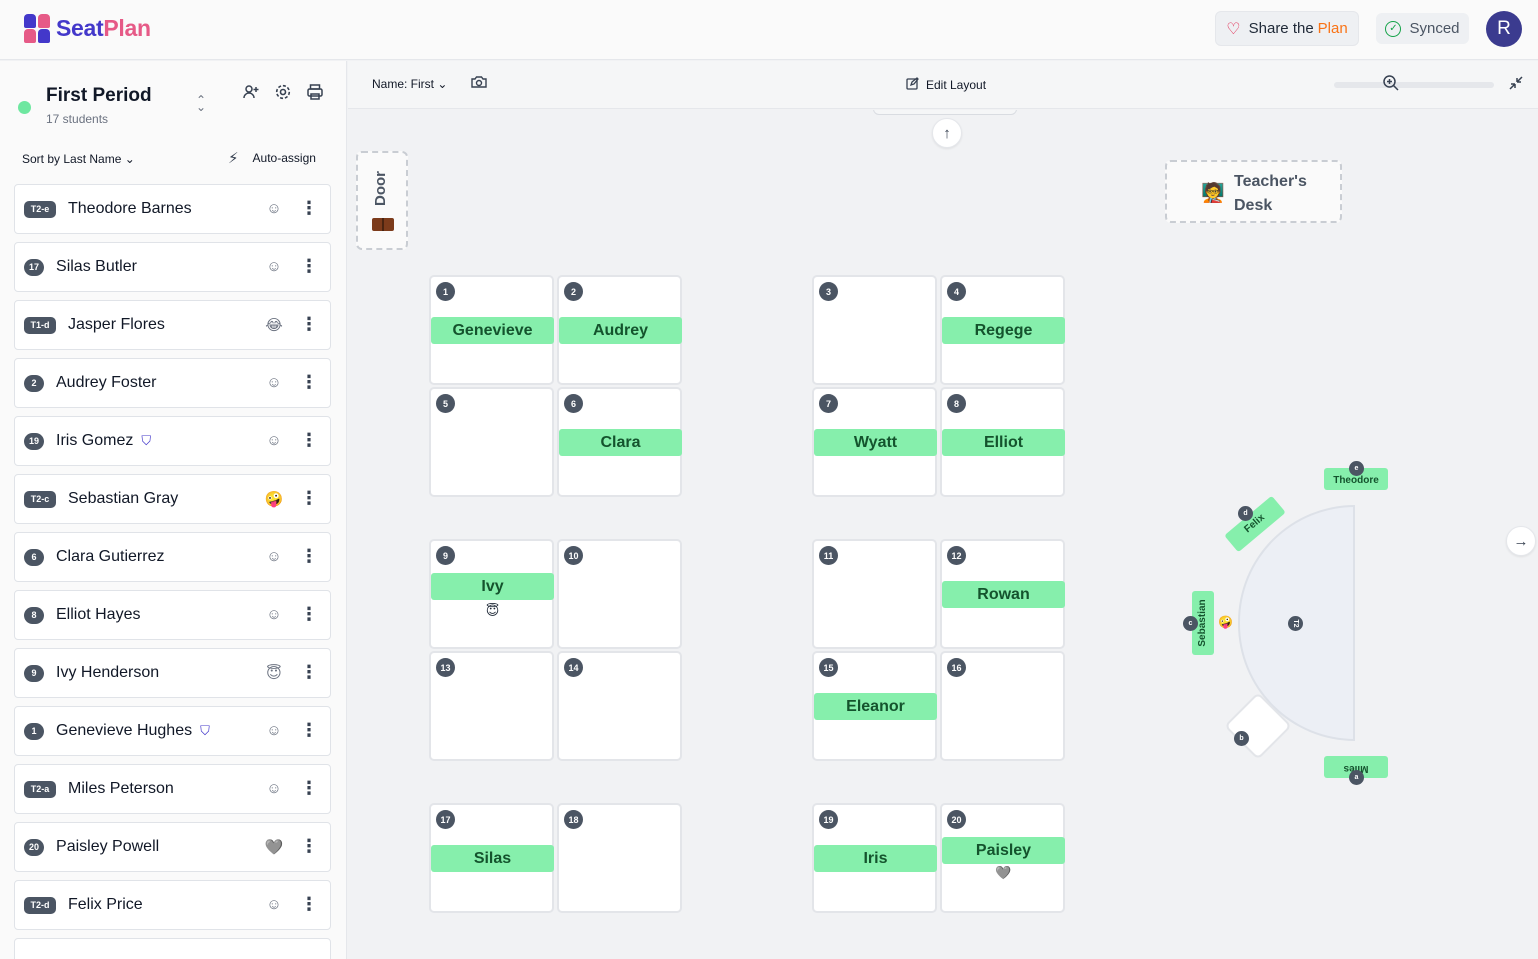 The width and height of the screenshot is (1538, 959). I want to click on brand-name: SeatPlan, so click(103, 27).